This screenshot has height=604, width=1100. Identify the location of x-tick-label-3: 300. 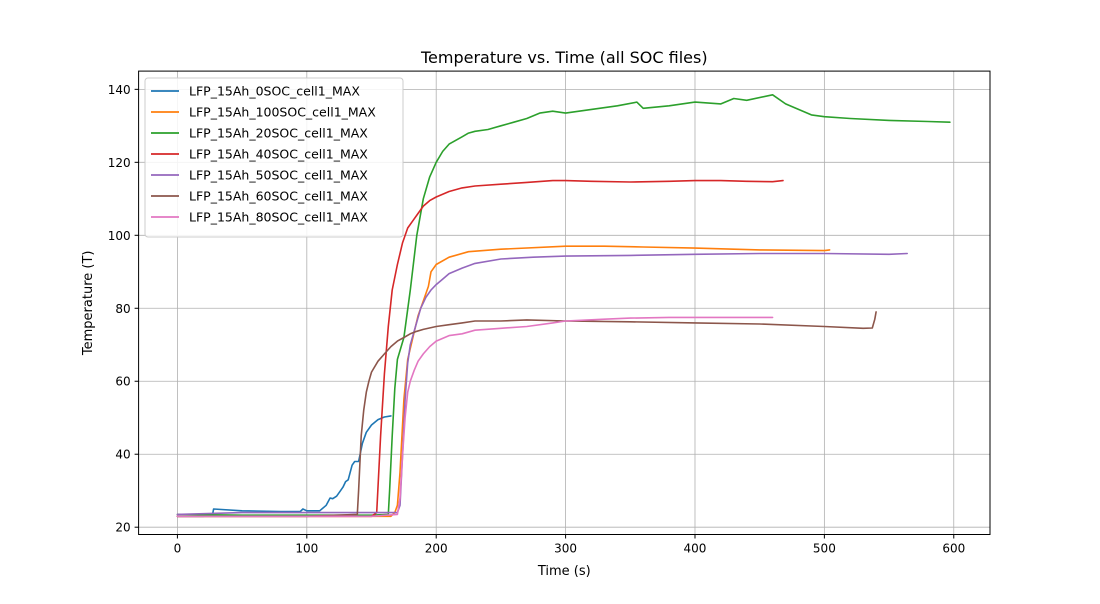
(565, 549).